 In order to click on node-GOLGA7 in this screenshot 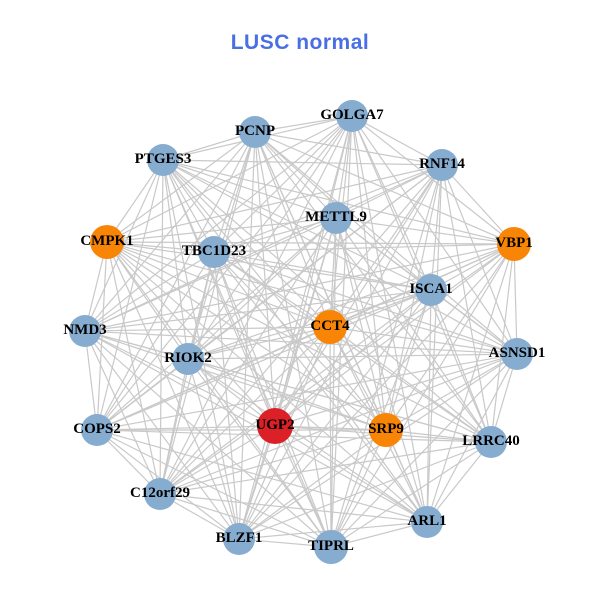, I will do `click(352, 116)`.